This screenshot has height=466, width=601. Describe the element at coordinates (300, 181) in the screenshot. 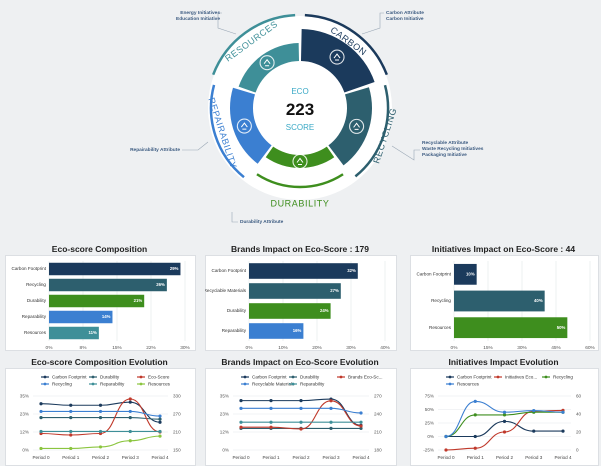

I see `durability-outer-arc` at that location.